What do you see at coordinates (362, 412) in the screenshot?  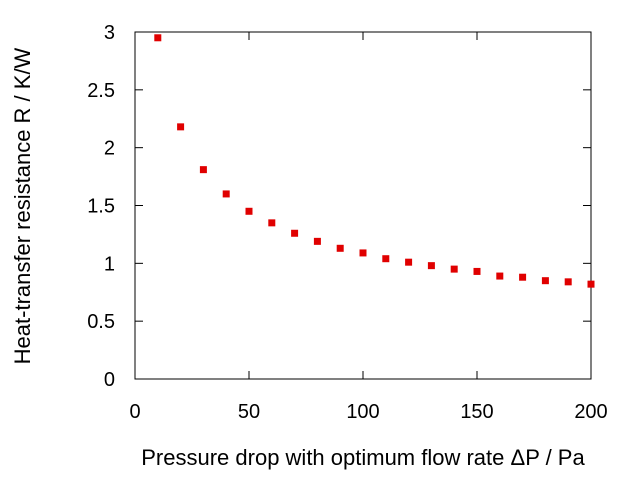 I see `x-tick-label: 100` at bounding box center [362, 412].